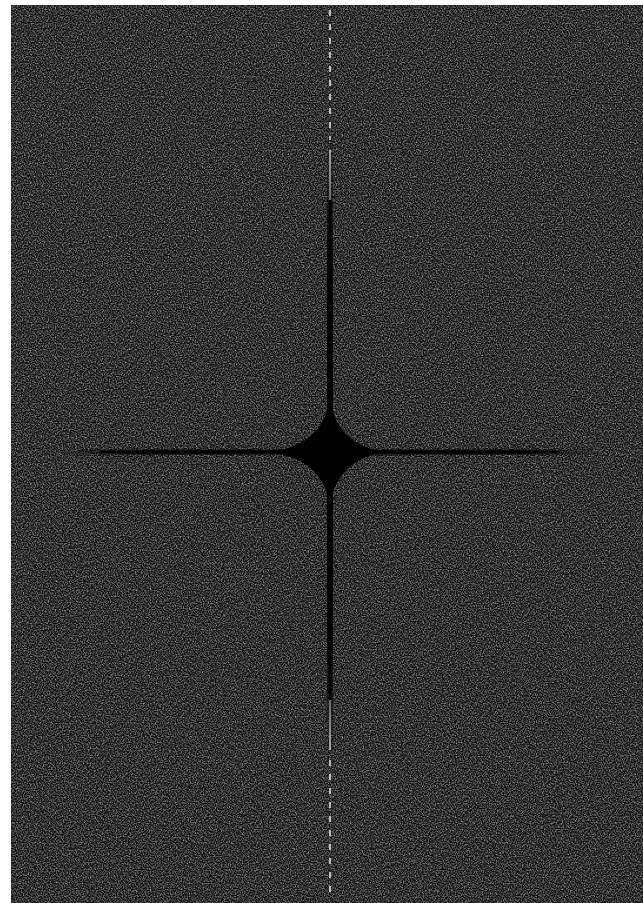 This screenshot has width=643, height=903. Describe the element at coordinates (330, 452) in the screenshot. I see `center-peak` at that location.